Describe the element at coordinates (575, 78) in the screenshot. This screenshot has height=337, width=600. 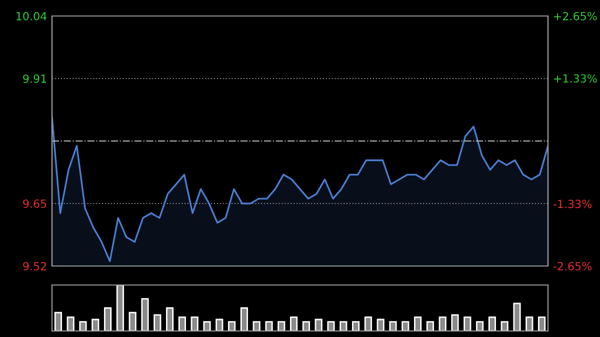
I see `y2-tick-label: +1.33%` at that location.